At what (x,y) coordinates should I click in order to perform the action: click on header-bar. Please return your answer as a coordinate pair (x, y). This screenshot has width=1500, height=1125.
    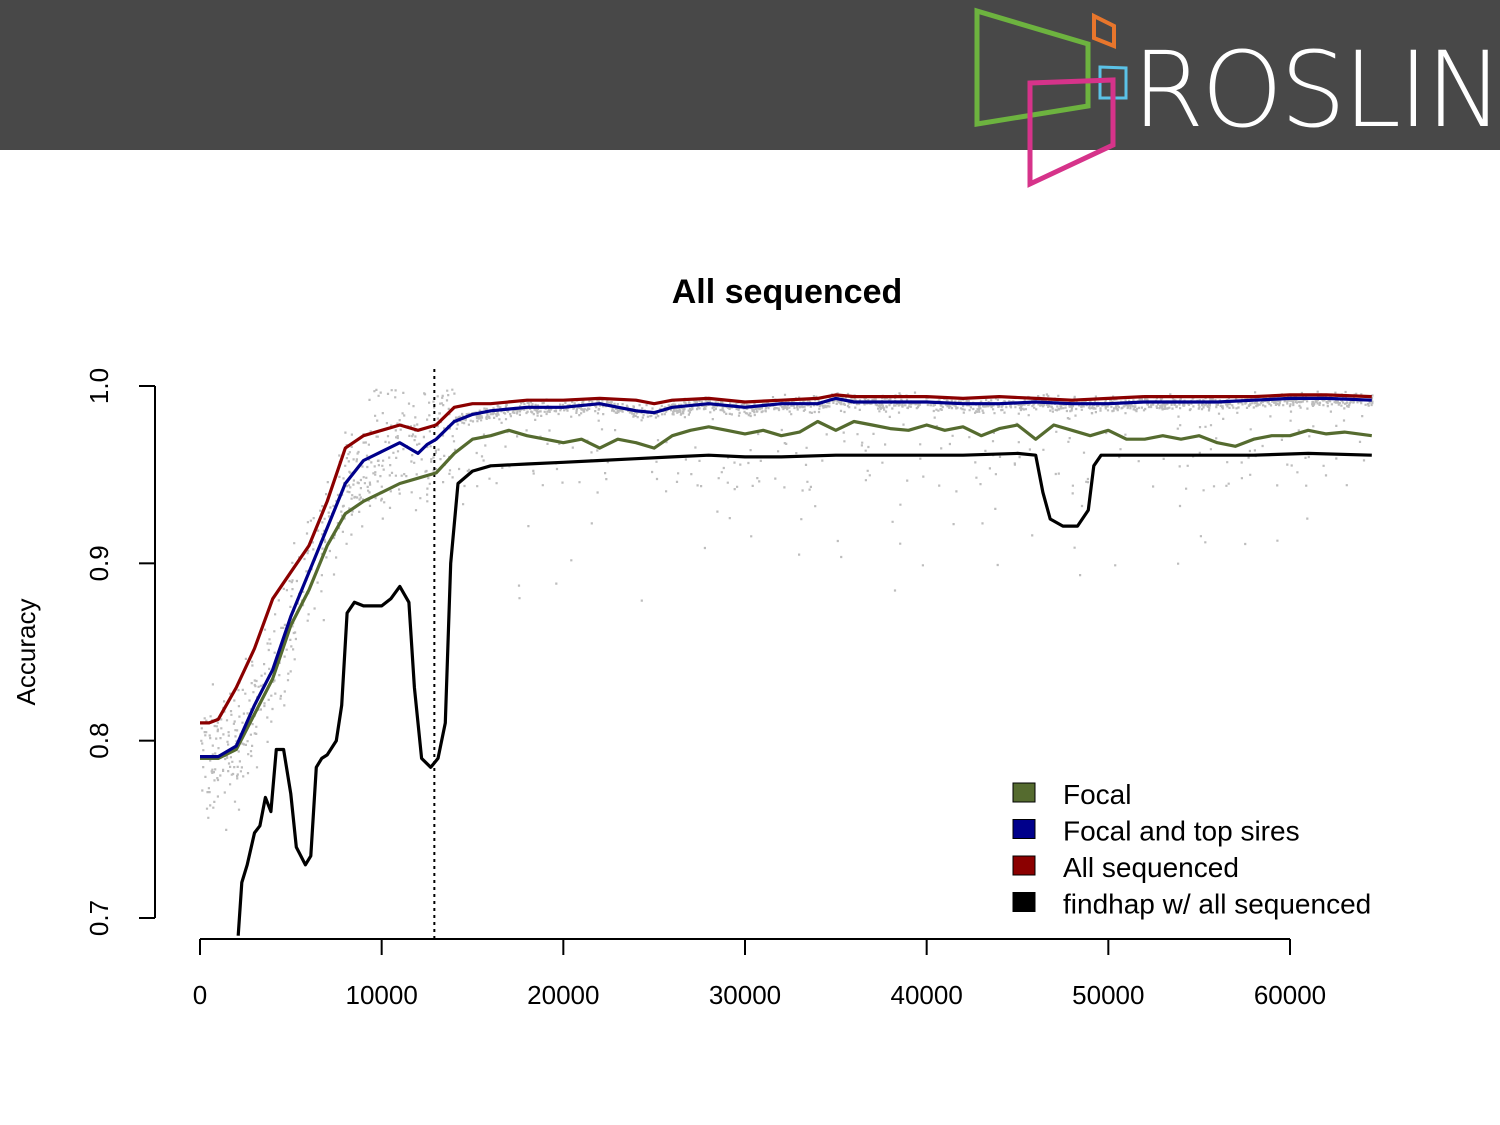
    Looking at the image, I should click on (750, 75).